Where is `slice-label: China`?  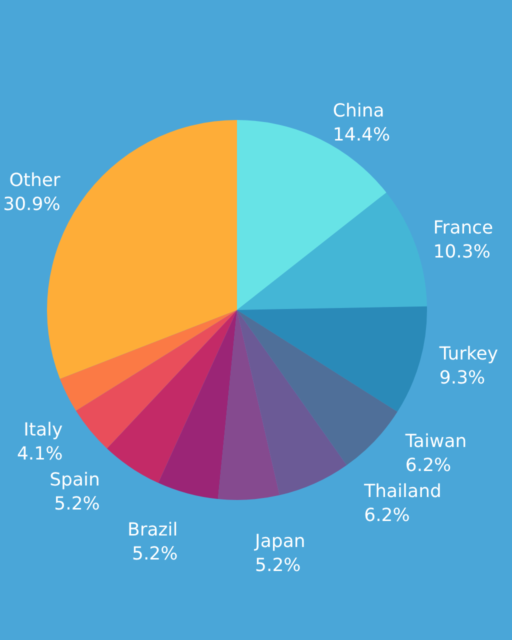
slice-label: China is located at coordinates (358, 111).